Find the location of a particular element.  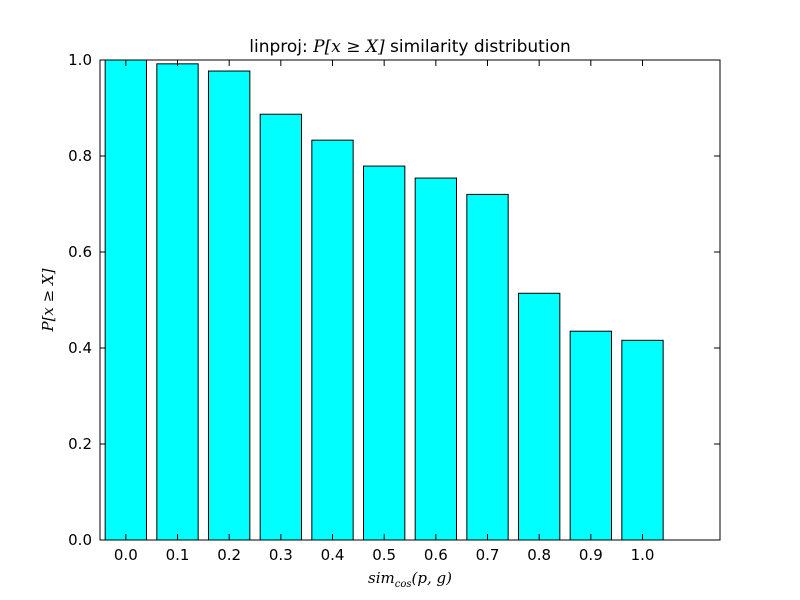

y-tick-label: 0.2 is located at coordinates (80, 444).